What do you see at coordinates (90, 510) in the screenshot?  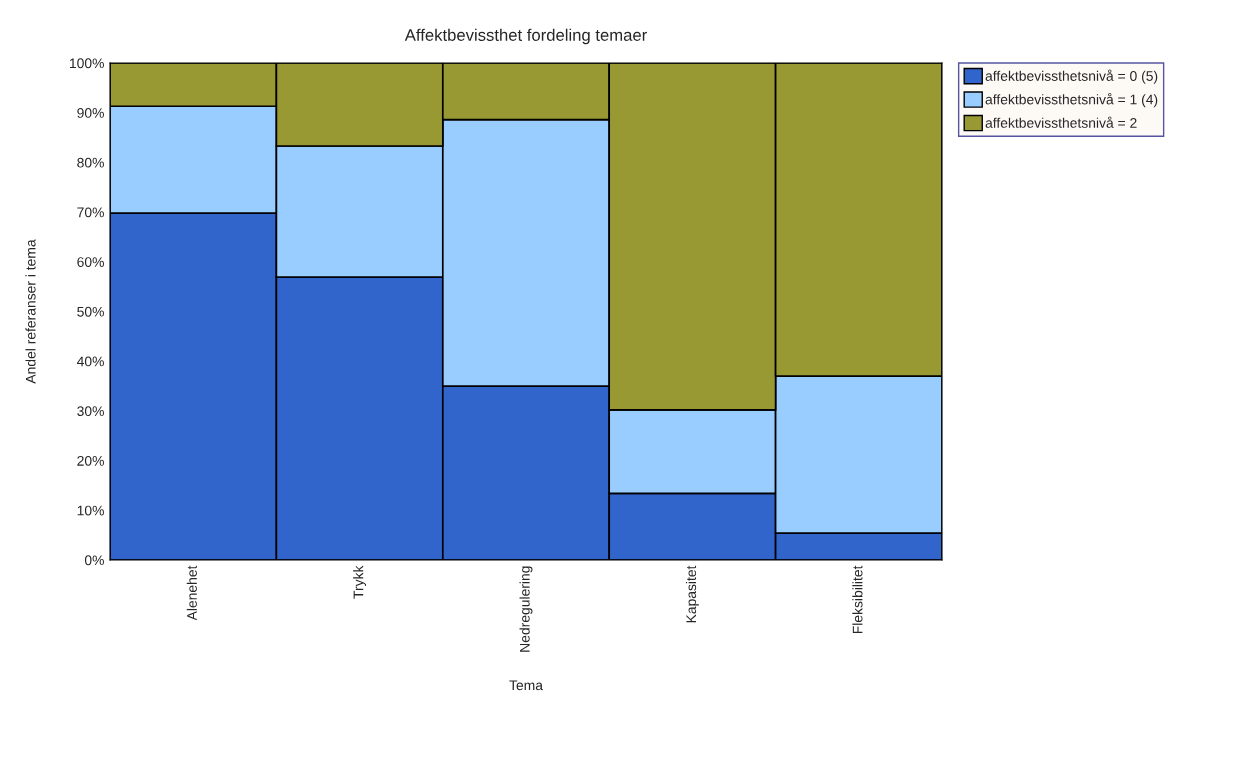 I see `y-tick-label: 10%` at bounding box center [90, 510].